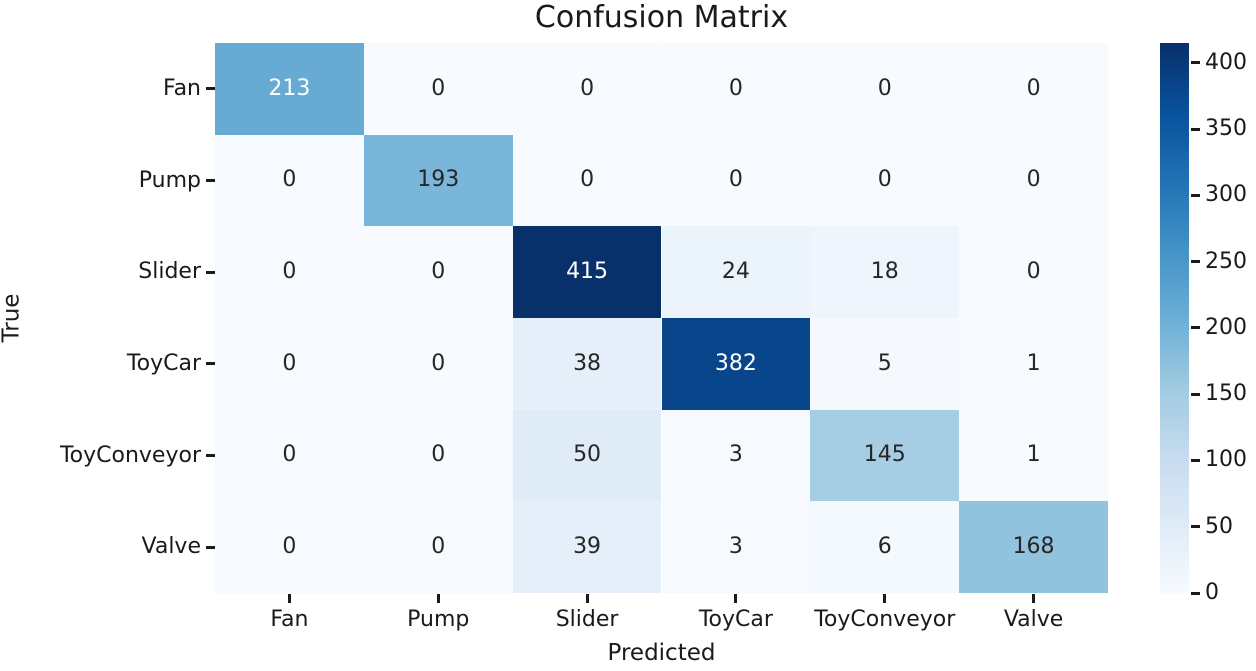 The image size is (1256, 671). I want to click on colorbar-tick-label: 250, so click(1226, 261).